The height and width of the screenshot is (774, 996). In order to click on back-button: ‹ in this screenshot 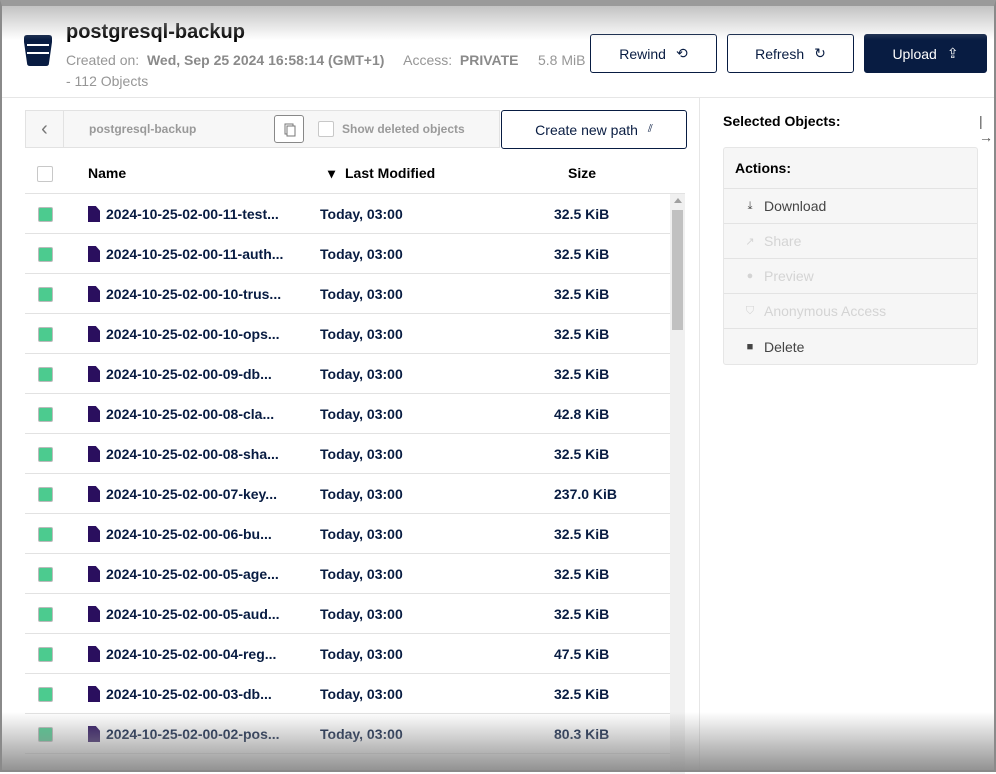, I will do `click(45, 129)`.